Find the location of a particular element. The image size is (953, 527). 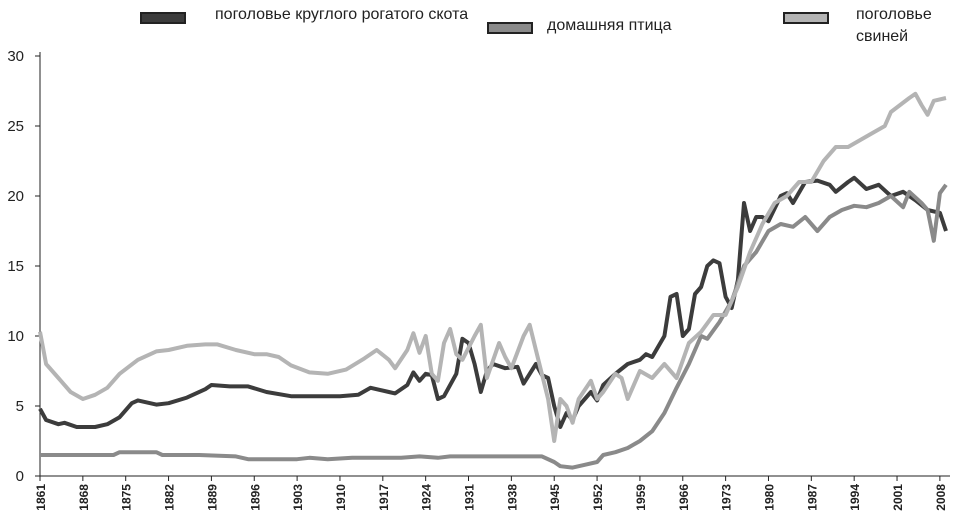

x-tick-label: 2001 is located at coordinates (898, 497).